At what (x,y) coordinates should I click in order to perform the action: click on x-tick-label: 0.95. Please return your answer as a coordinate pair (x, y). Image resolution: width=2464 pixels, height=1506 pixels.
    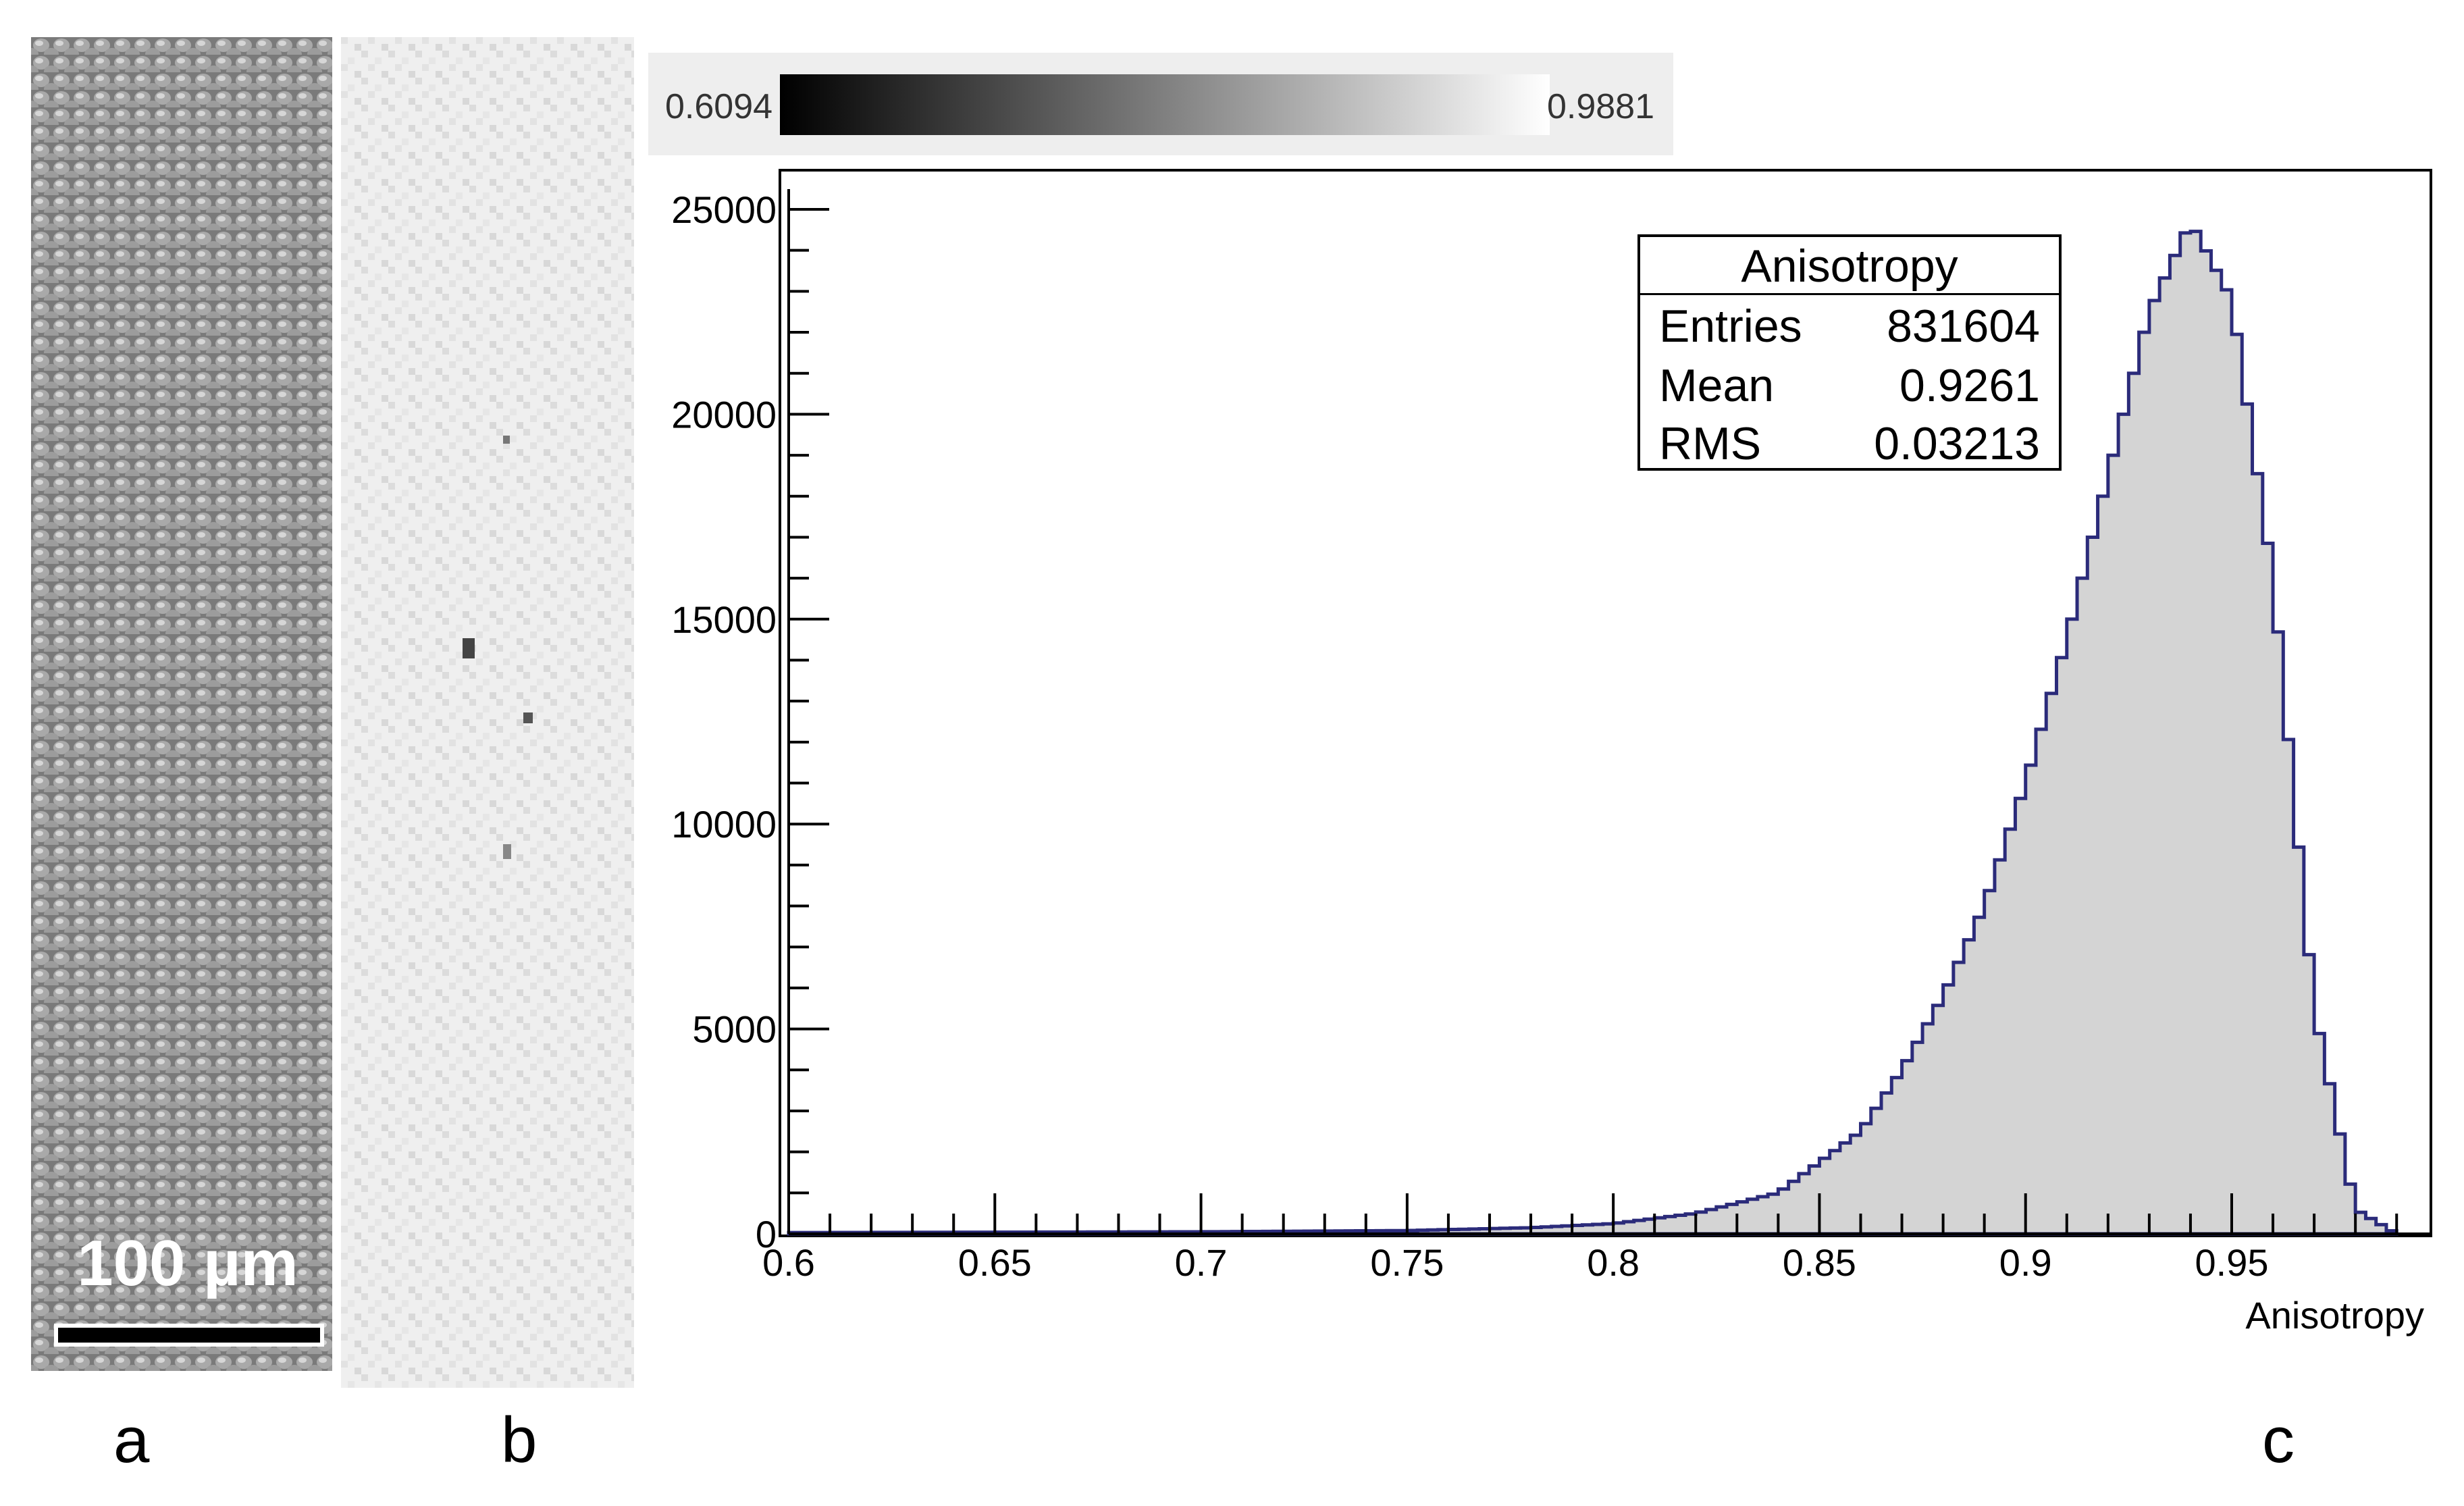
    Looking at the image, I should click on (2232, 1262).